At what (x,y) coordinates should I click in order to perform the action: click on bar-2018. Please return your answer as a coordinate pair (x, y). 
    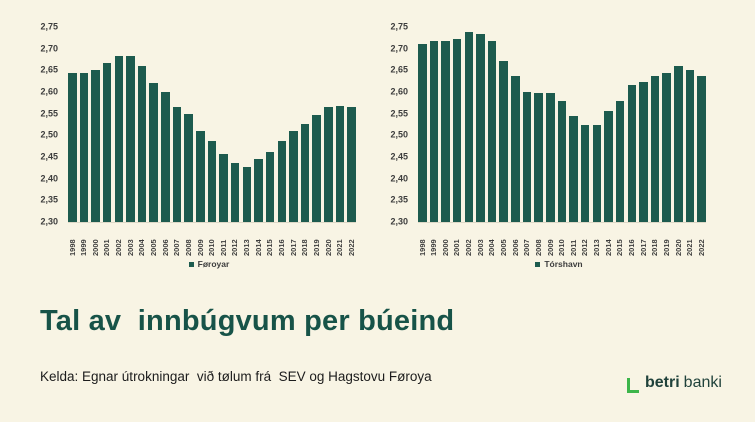
    Looking at the image, I should click on (305, 173).